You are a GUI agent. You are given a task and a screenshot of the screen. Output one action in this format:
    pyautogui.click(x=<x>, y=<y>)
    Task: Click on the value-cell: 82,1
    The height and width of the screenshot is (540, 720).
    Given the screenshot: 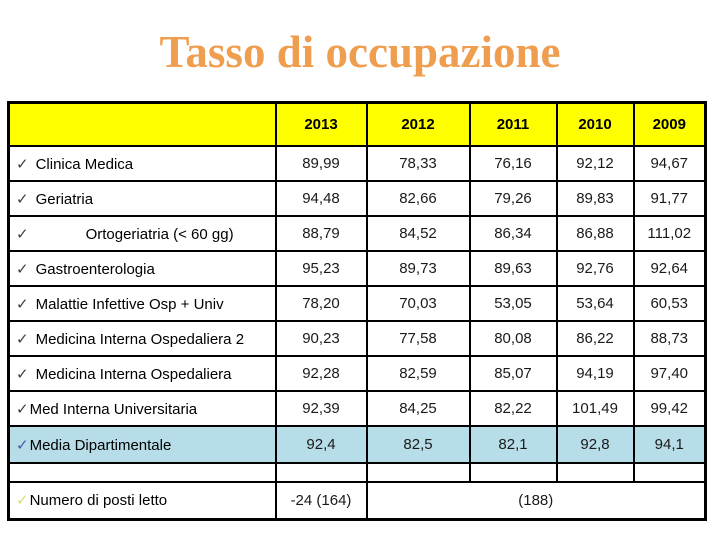 What is the action you would take?
    pyautogui.click(x=513, y=444)
    